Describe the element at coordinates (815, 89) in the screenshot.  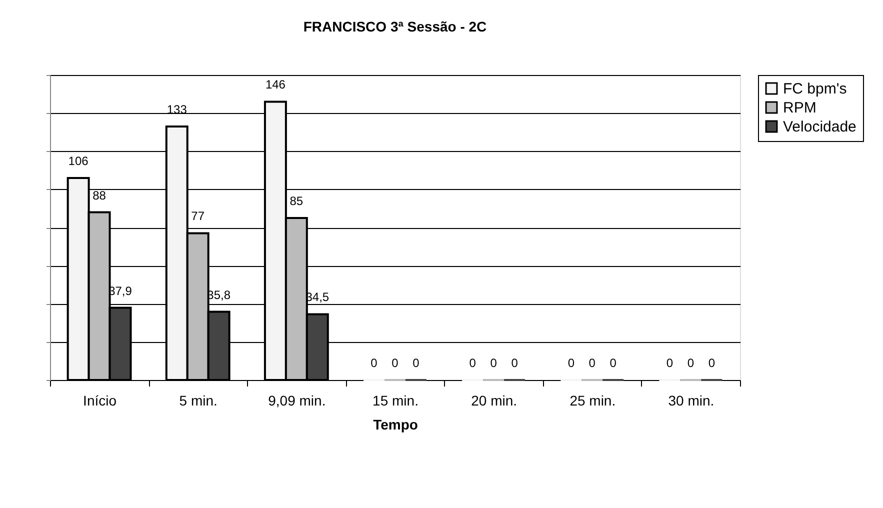
I see `legend-label: FC bpm's` at that location.